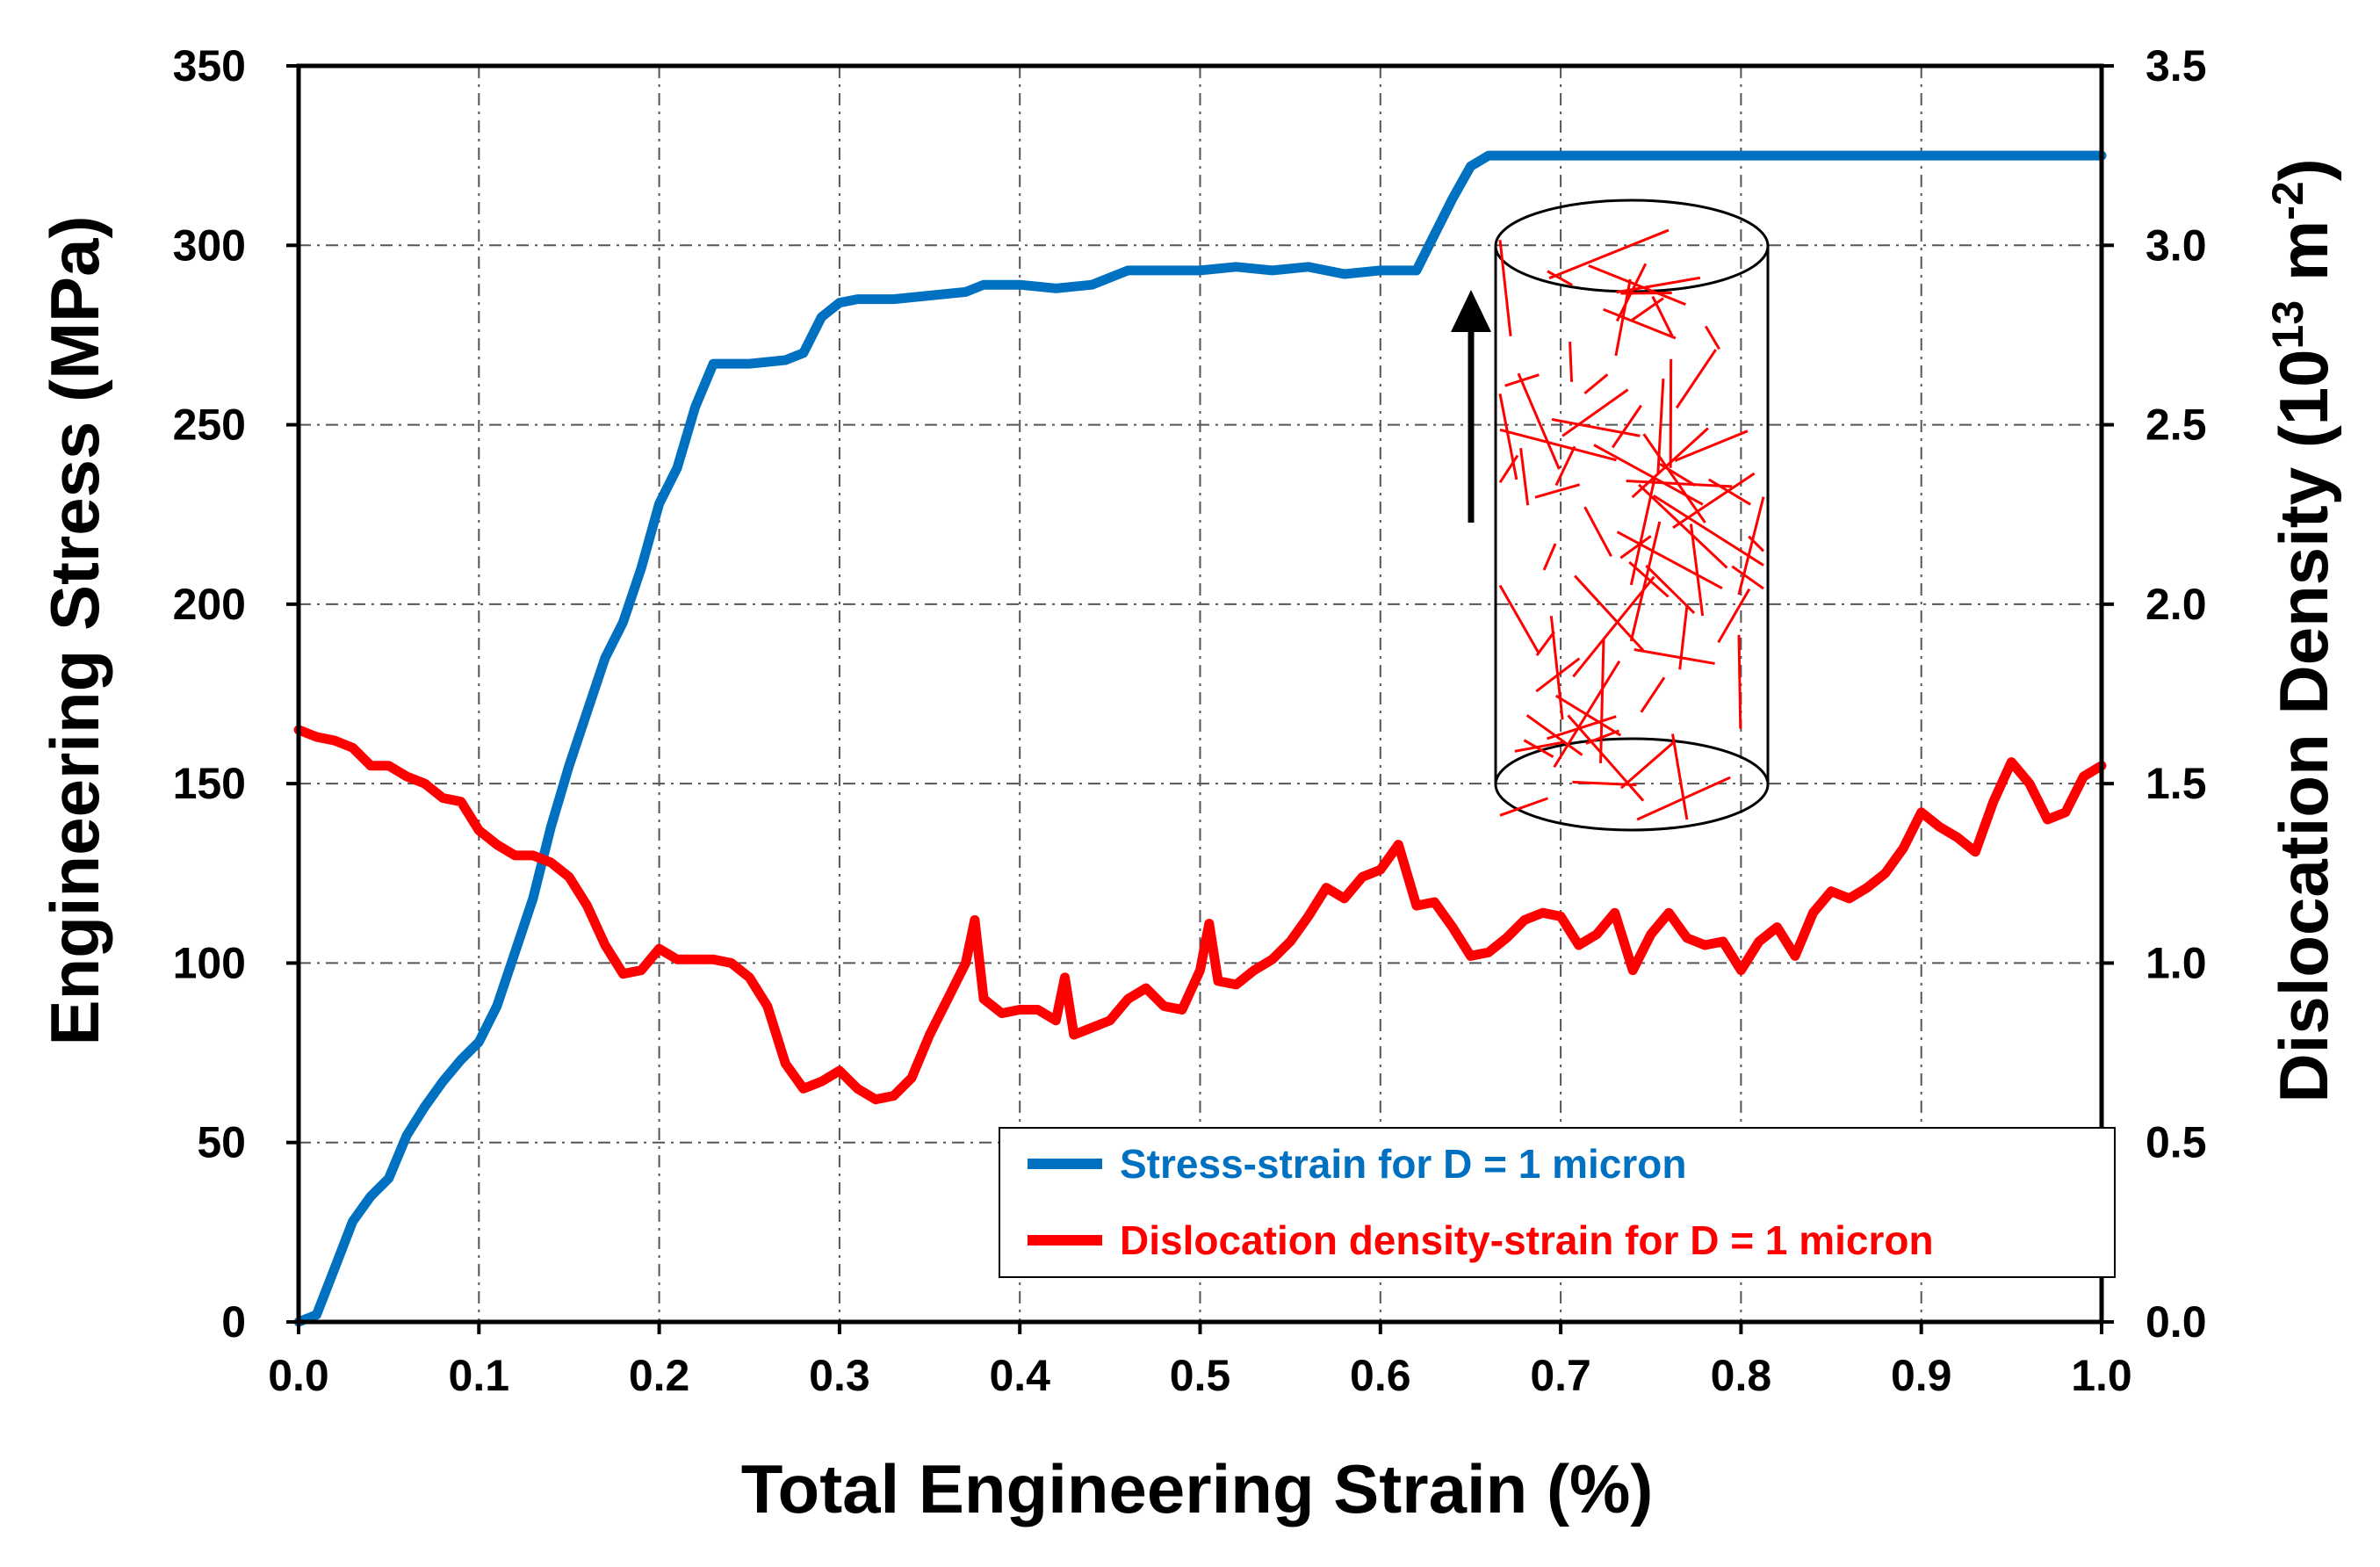 This screenshot has height=1567, width=2380. Describe the element at coordinates (1403, 1164) in the screenshot. I see `legend-label-stress: Stress-strain for D = 1 micron` at that location.